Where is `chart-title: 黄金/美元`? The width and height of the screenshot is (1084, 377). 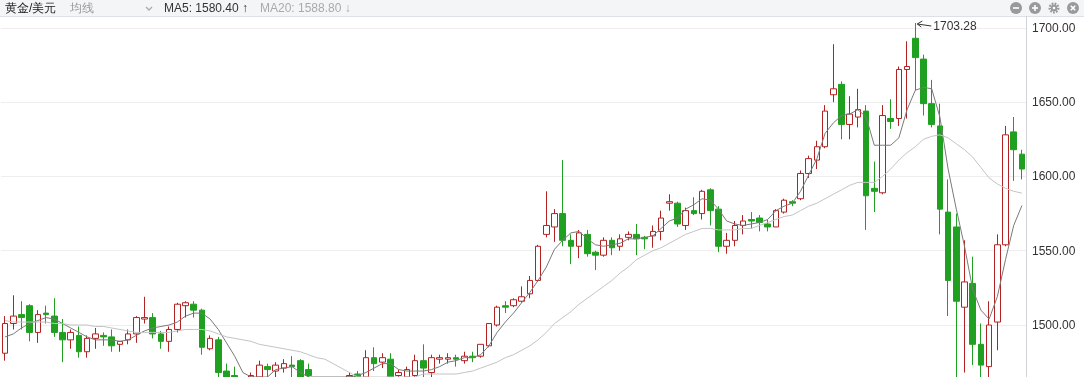
chart-title: 黄金/美元 is located at coordinates (31, 8).